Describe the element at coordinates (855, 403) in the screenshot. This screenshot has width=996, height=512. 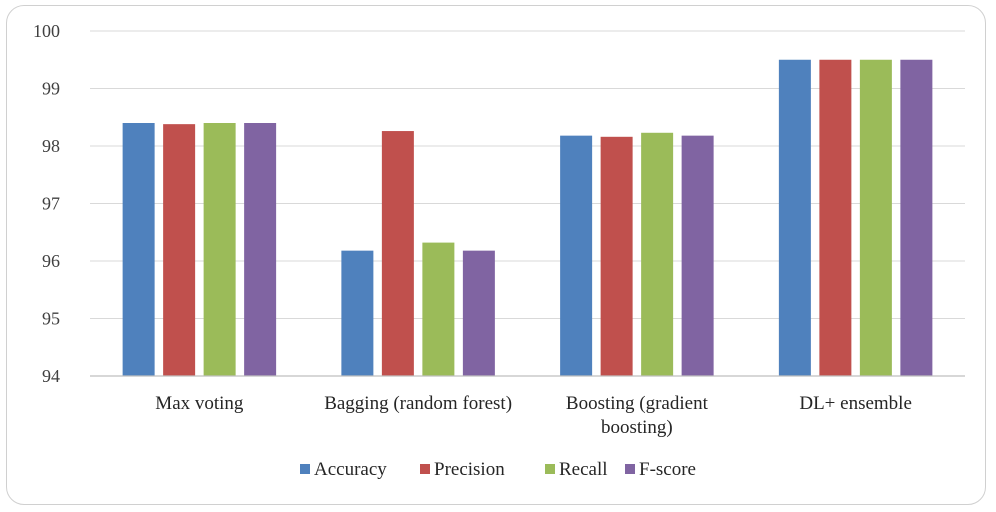
I see `x-category-label: DL+ ensemble` at that location.